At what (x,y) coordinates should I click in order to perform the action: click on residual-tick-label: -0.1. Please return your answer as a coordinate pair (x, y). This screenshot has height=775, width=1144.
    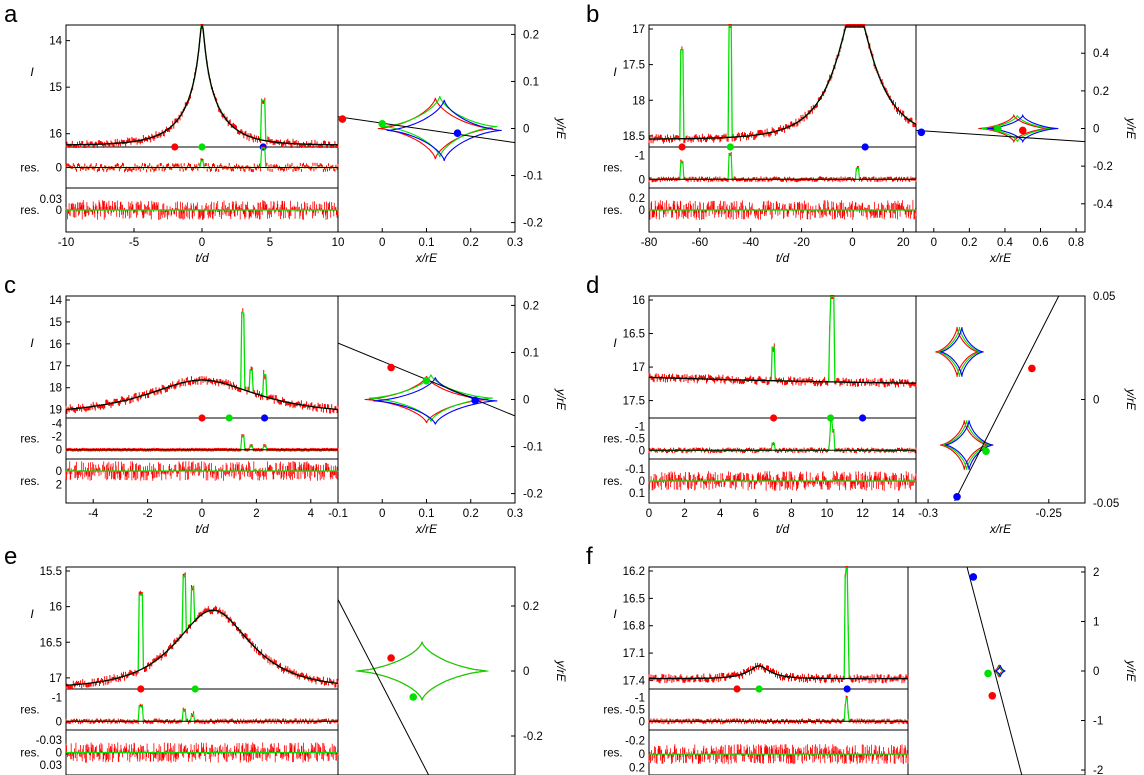
    Looking at the image, I should click on (635, 470).